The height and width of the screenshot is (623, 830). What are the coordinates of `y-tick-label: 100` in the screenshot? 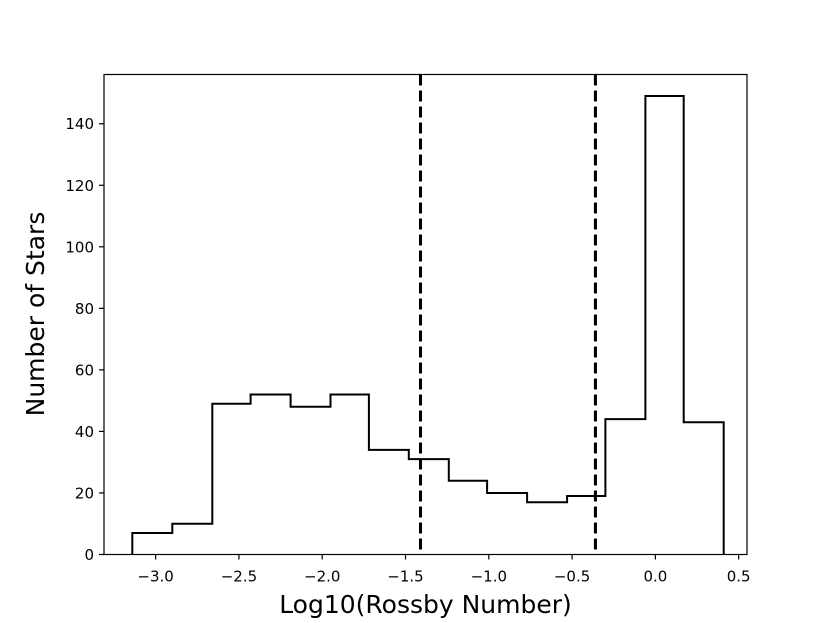 It's located at (79, 247).